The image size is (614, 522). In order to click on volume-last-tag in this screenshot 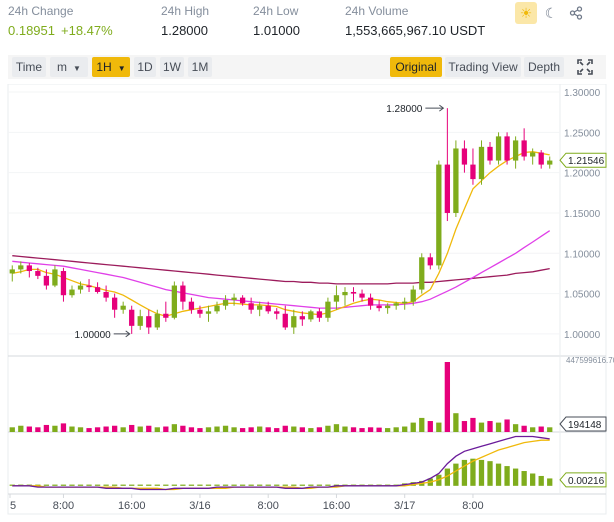, I will do `click(583, 424)`.